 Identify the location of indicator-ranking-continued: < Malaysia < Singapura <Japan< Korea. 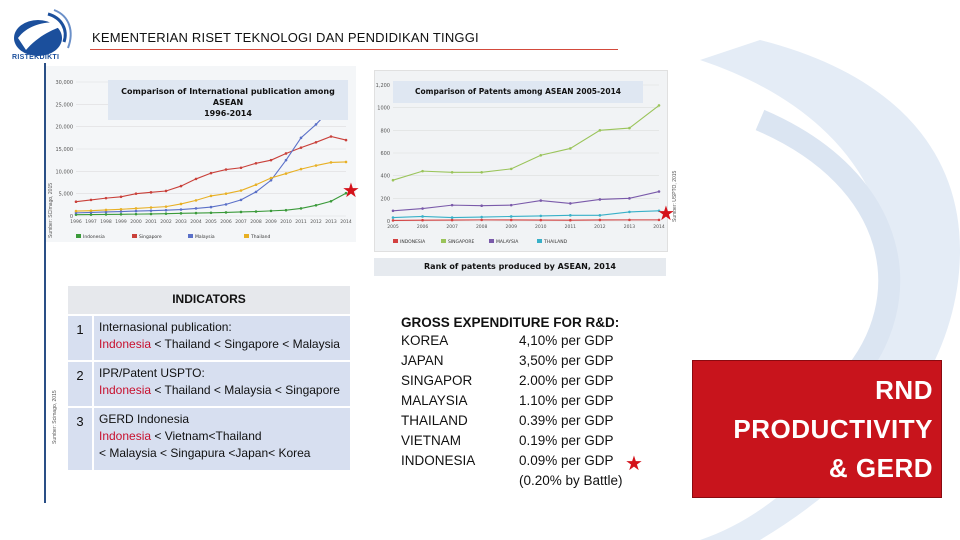
(205, 453).